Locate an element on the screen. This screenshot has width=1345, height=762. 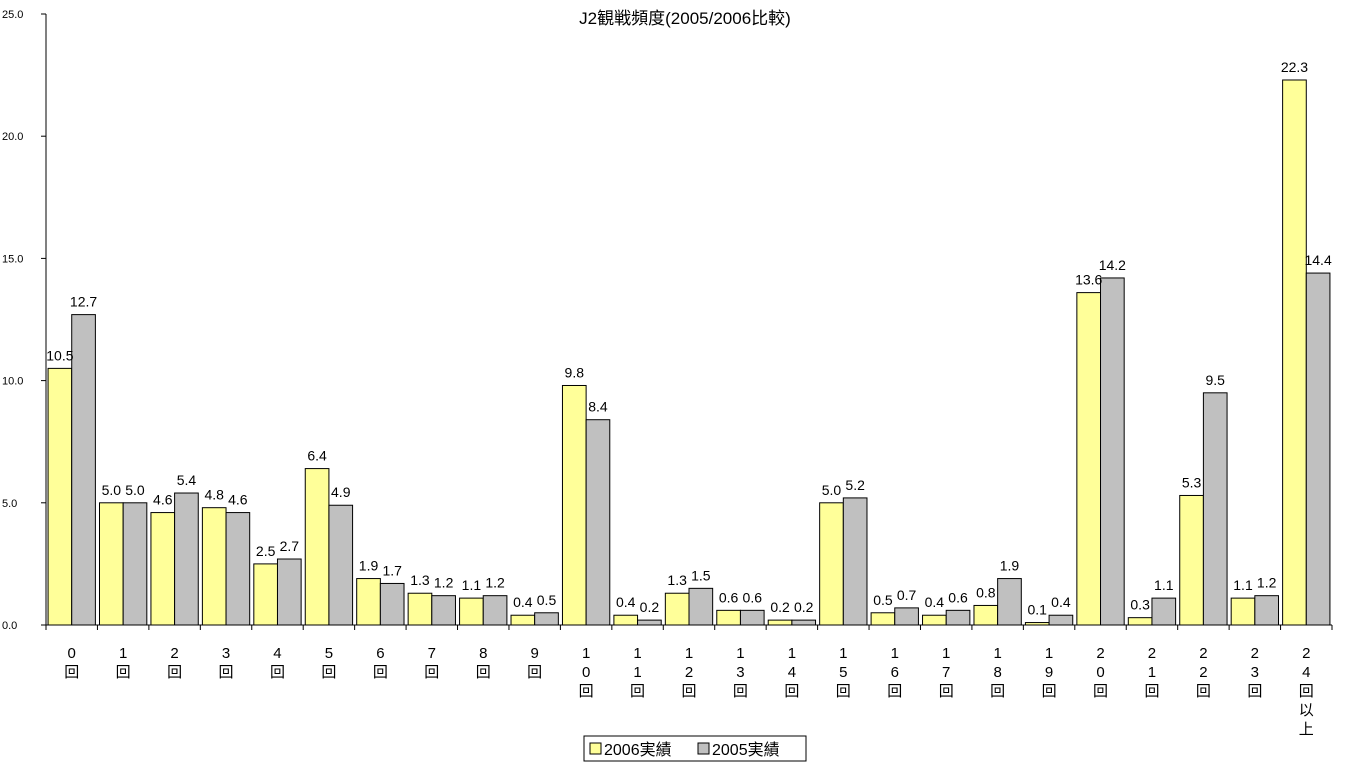
data-label: 22.3 is located at coordinates (1294, 67).